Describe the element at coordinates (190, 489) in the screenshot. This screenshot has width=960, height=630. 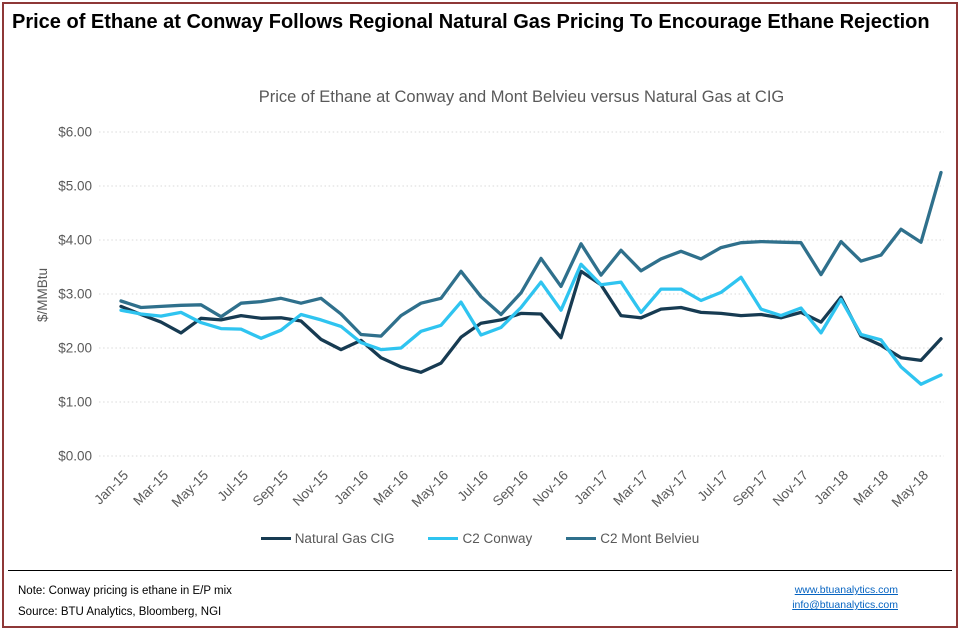
I see `x-tick-label: May-15` at that location.